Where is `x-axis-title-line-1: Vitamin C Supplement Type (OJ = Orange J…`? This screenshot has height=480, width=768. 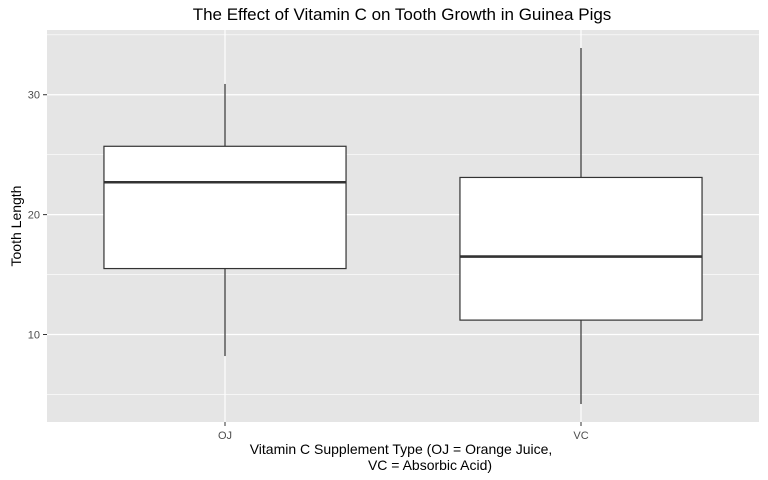
x-axis-title-line-1: Vitamin C Supplement Type (OJ = Orange J… is located at coordinates (401, 449).